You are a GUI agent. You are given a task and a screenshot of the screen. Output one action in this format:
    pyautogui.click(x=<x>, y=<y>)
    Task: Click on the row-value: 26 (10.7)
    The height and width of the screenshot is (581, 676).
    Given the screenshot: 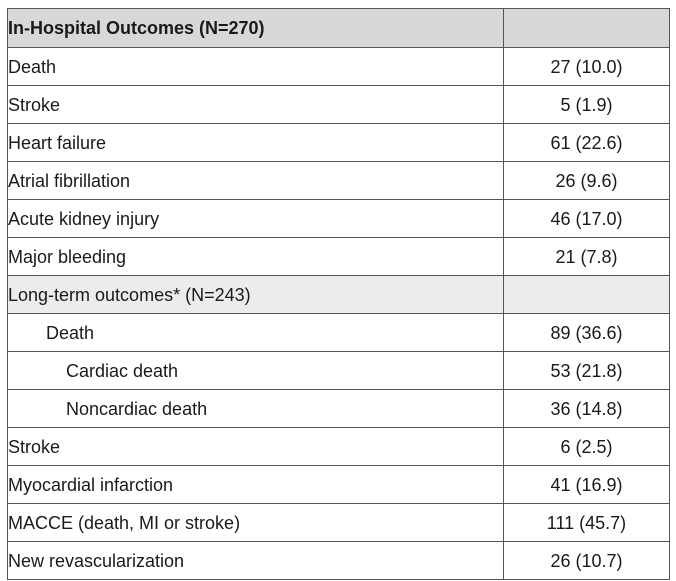 What is the action you would take?
    pyautogui.click(x=586, y=560)
    